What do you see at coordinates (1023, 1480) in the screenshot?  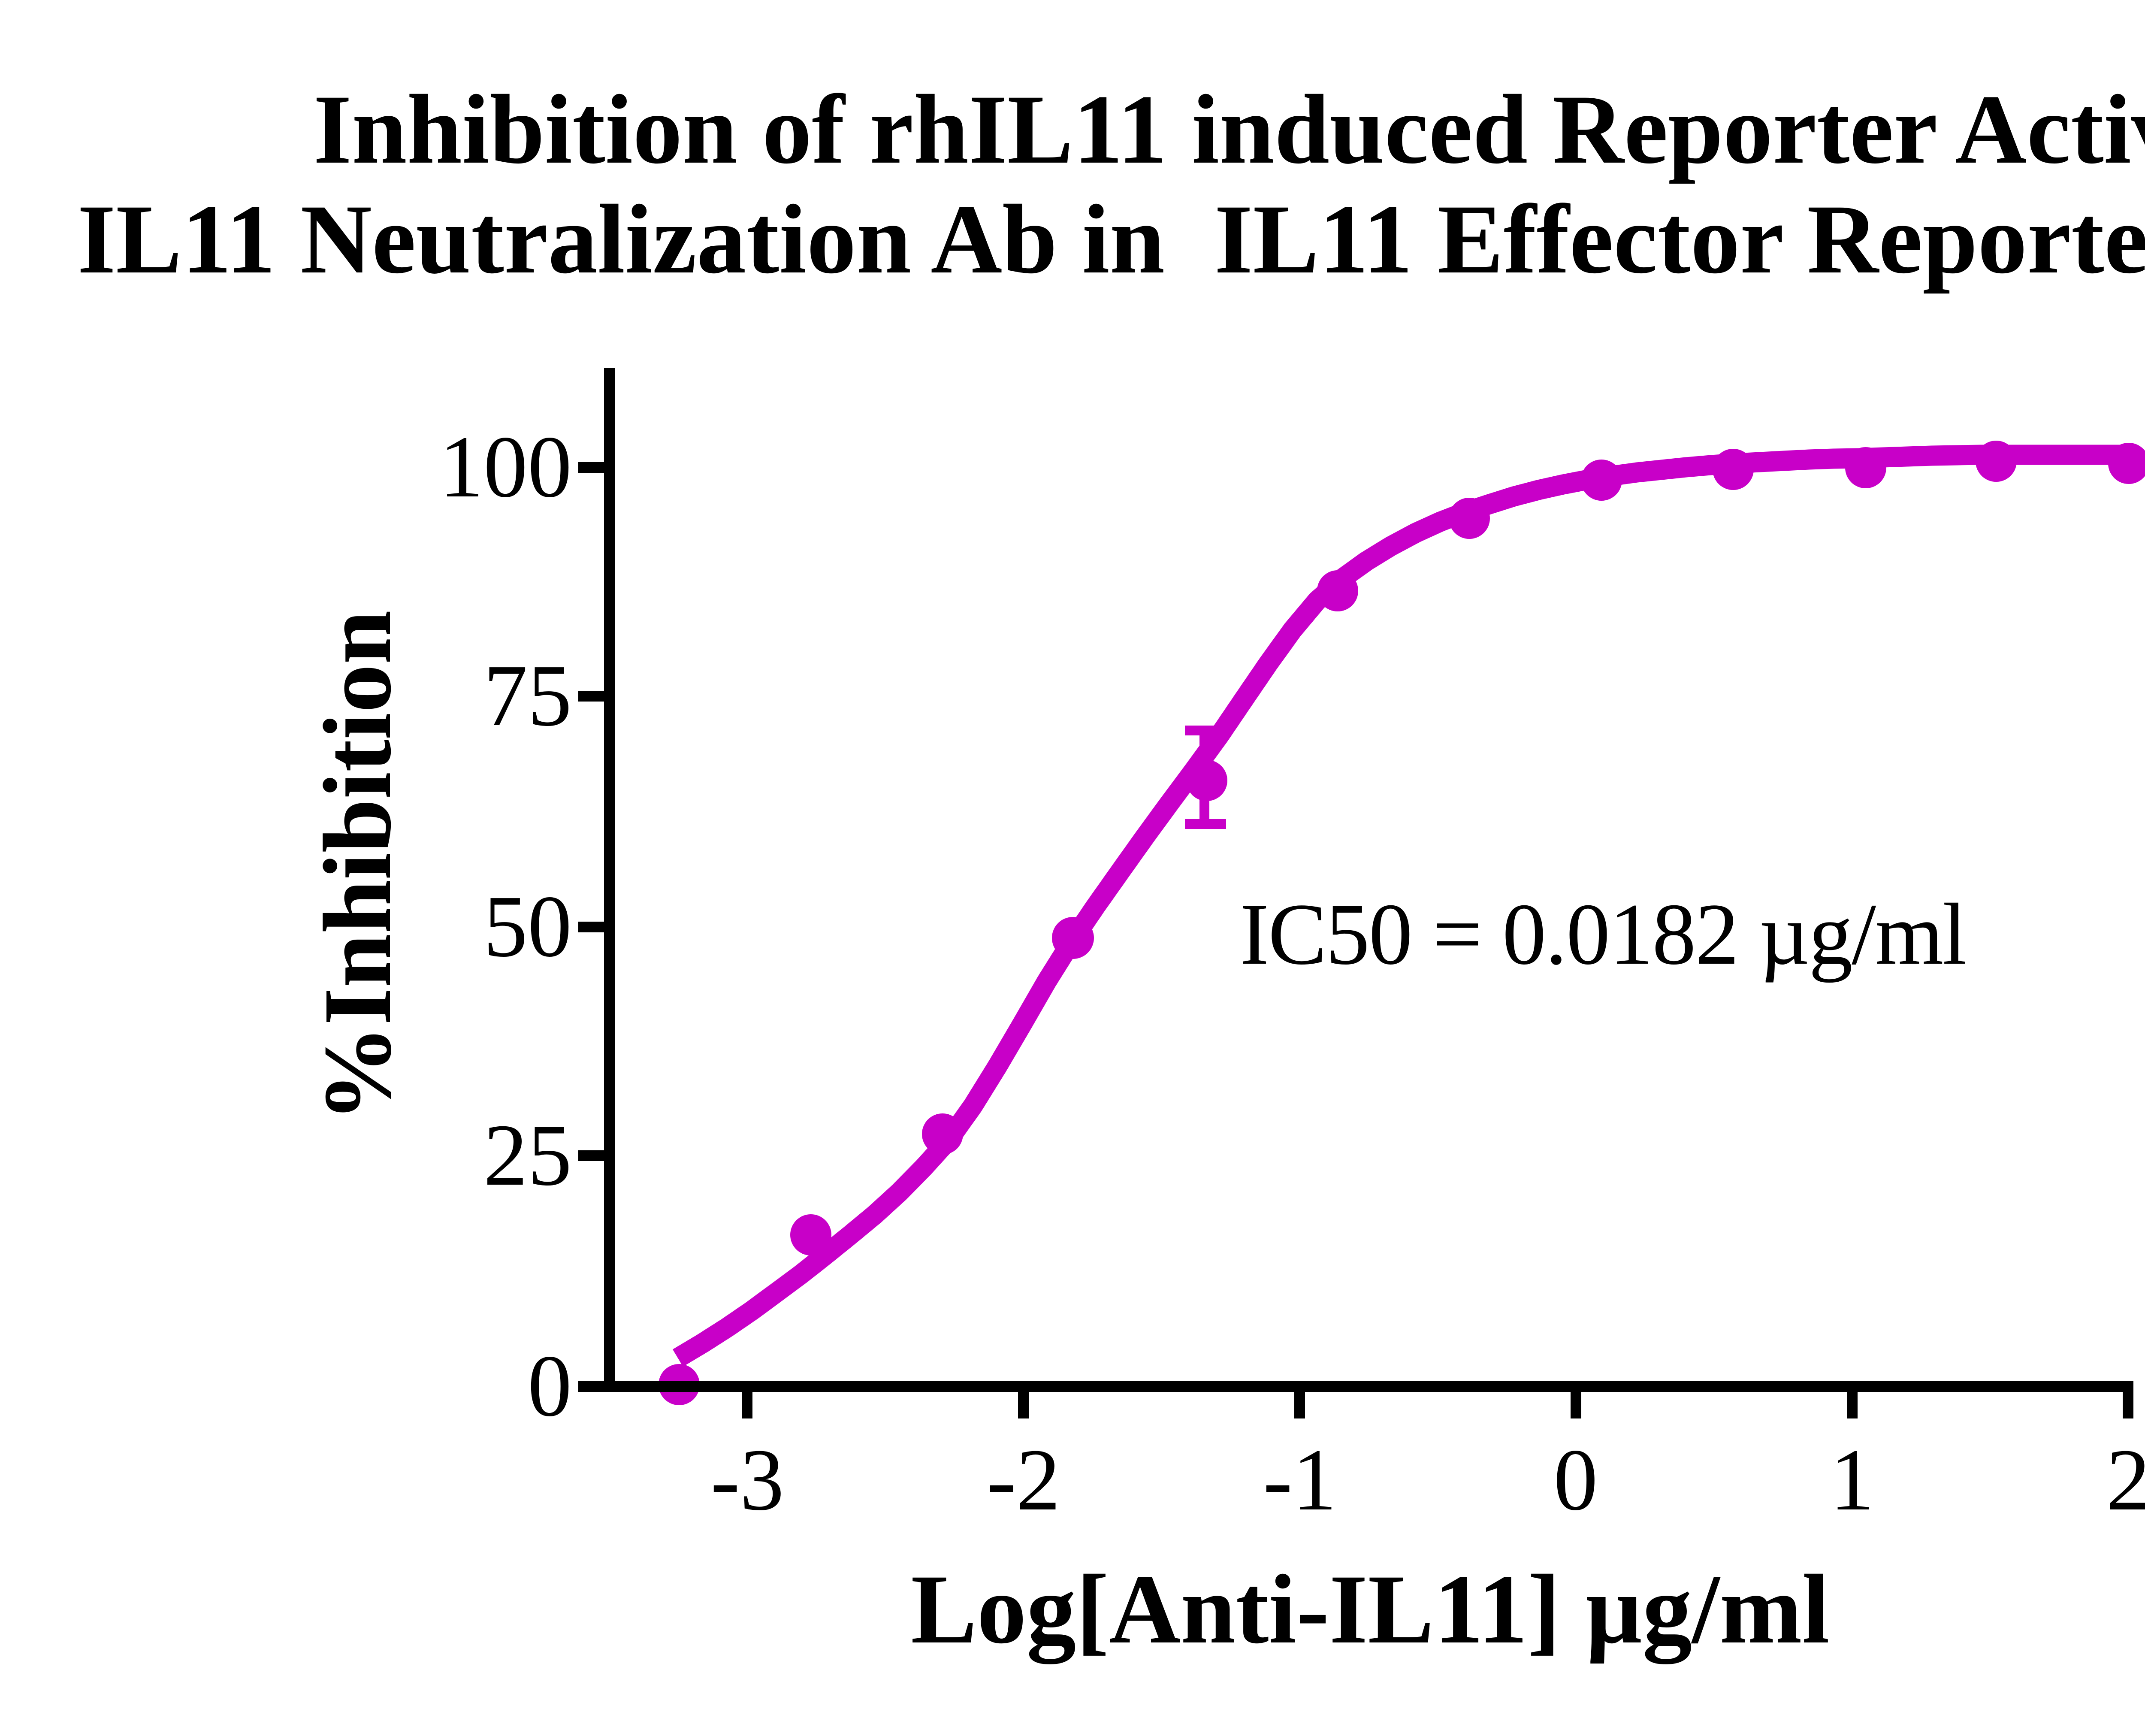 I see `svg-text: -2` at bounding box center [1023, 1480].